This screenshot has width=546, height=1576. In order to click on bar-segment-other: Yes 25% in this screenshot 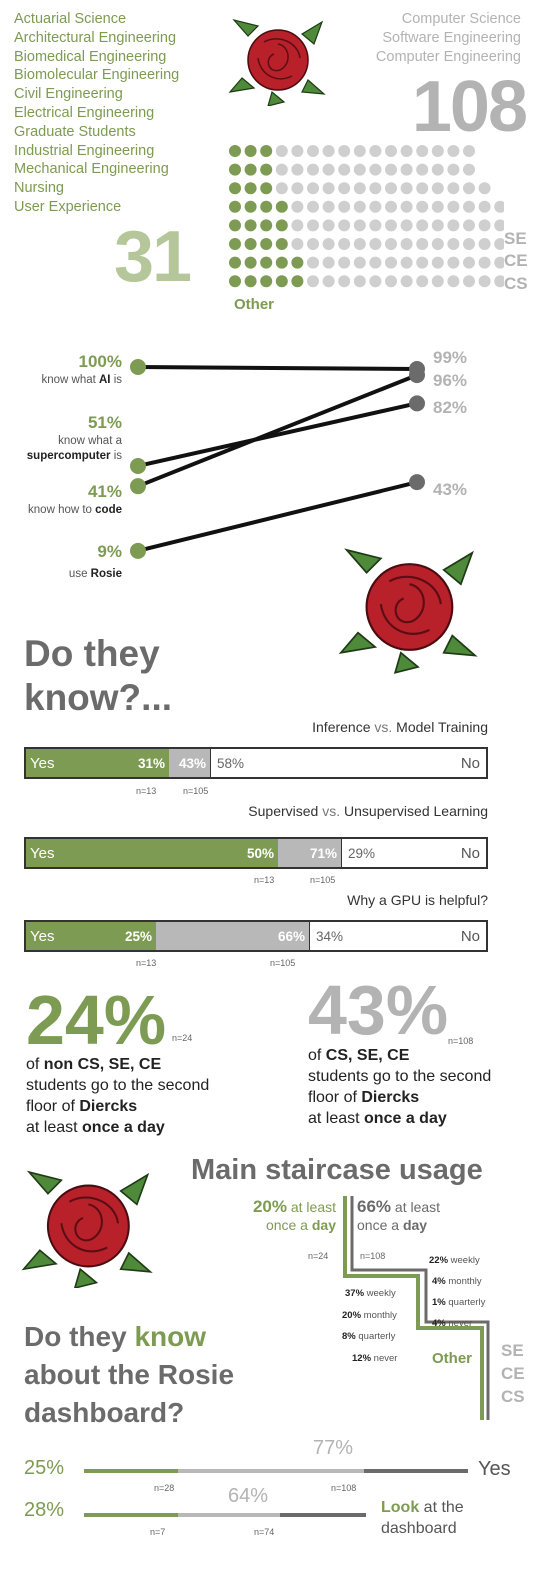, I will do `click(91, 936)`.